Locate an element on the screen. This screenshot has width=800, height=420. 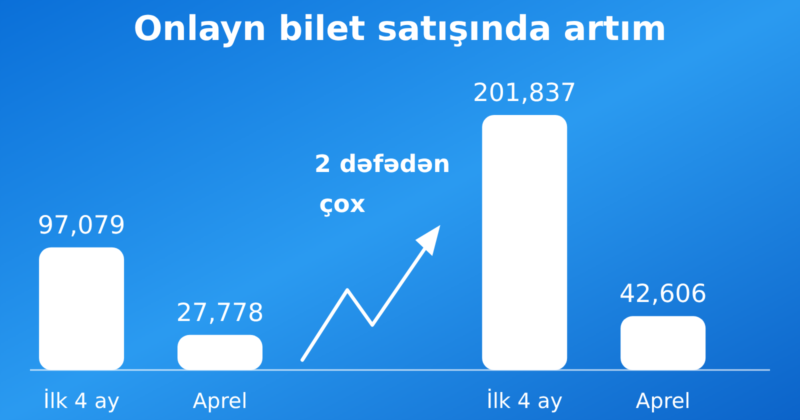
data-label: 42,606 is located at coordinates (663, 293).